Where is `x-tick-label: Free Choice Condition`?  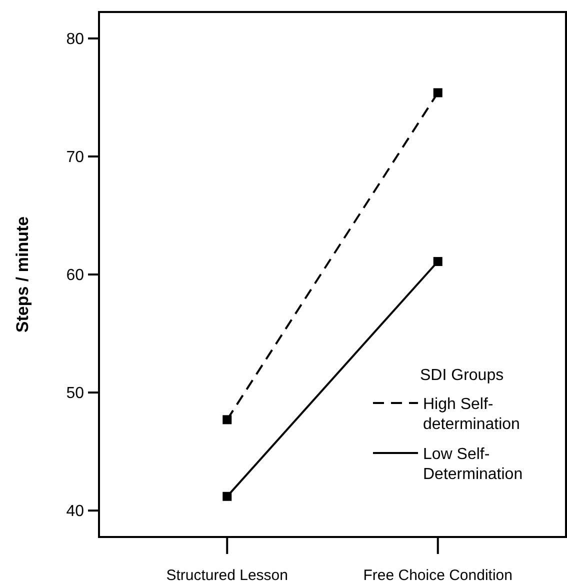
x-tick-label: Free Choice Condition is located at coordinates (437, 574).